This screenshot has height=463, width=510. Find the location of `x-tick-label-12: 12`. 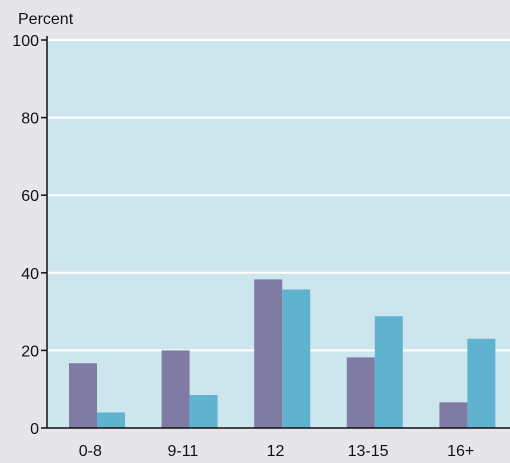

x-tick-label-12: 12 is located at coordinates (276, 451).